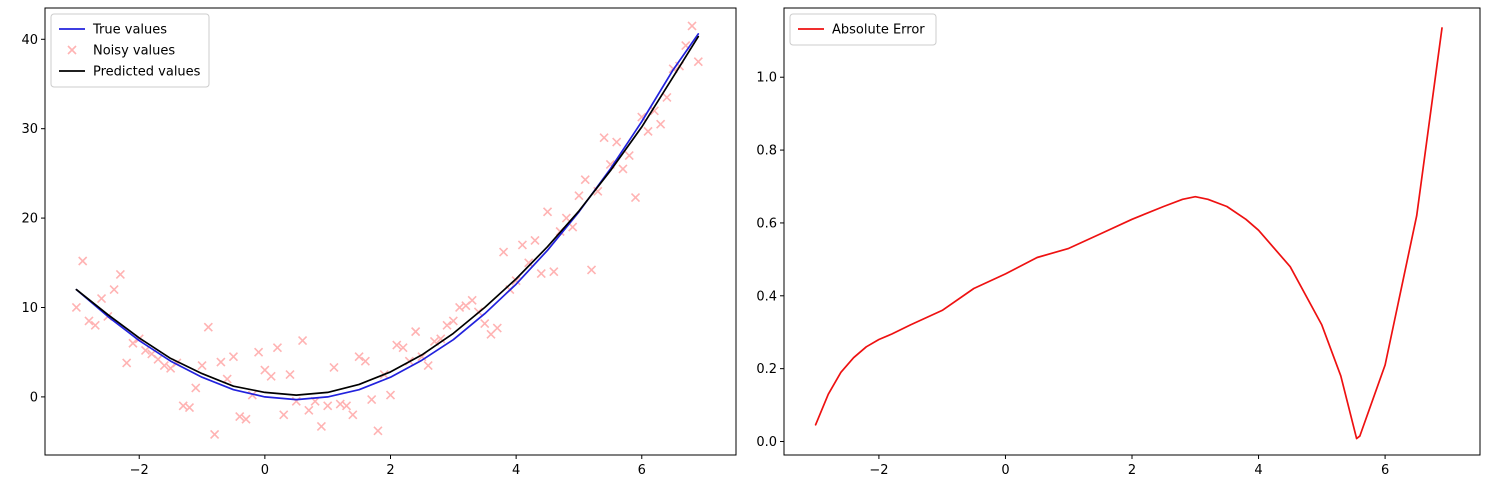 The height and width of the screenshot is (489, 1489). Describe the element at coordinates (766, 78) in the screenshot. I see `right-y-tick-label: 1.0` at that location.